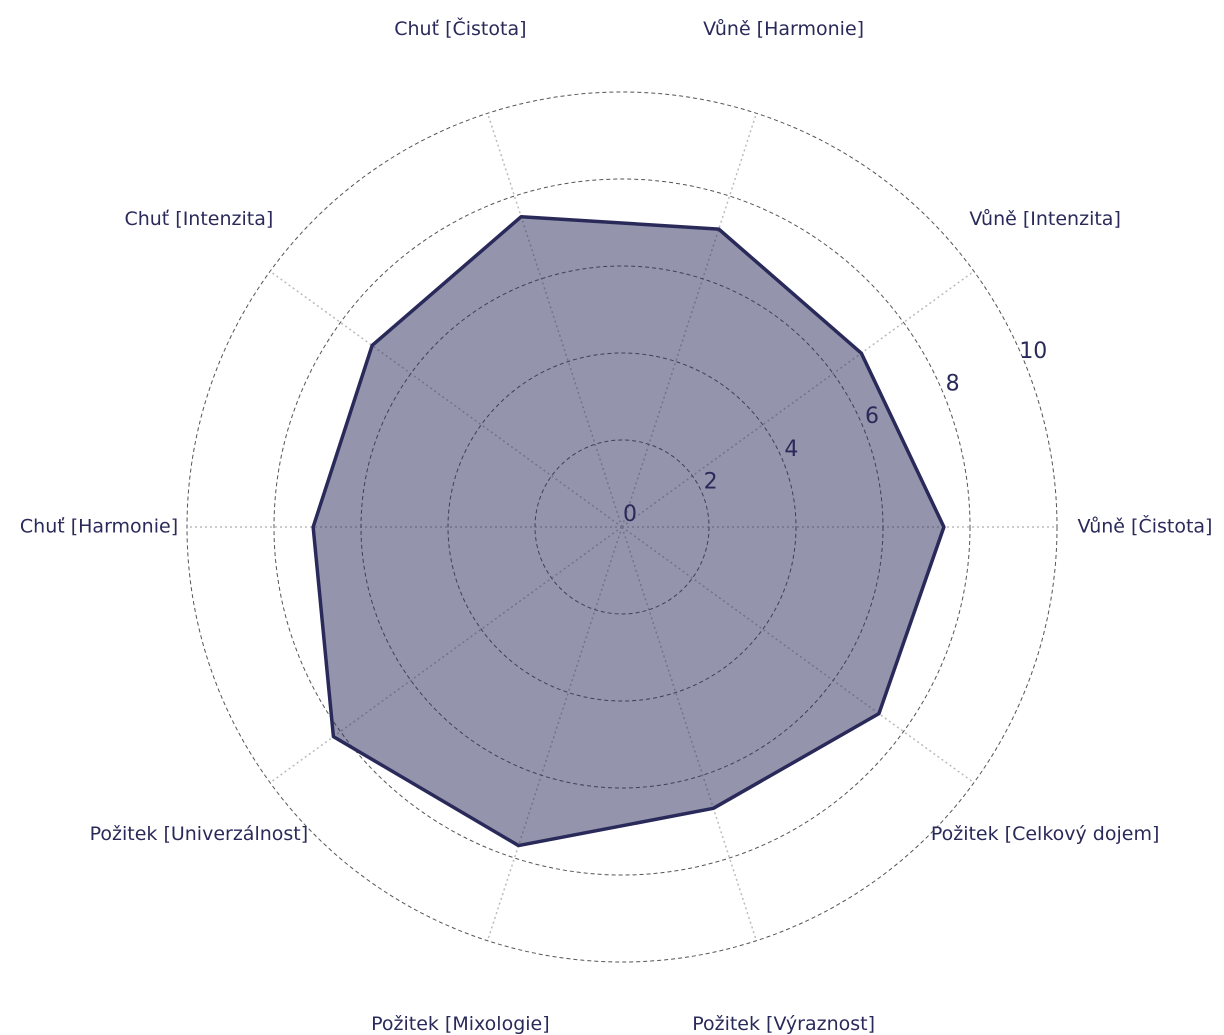  What do you see at coordinates (460, 28) in the screenshot?
I see `category-label: Chuť [Čistota]` at bounding box center [460, 28].